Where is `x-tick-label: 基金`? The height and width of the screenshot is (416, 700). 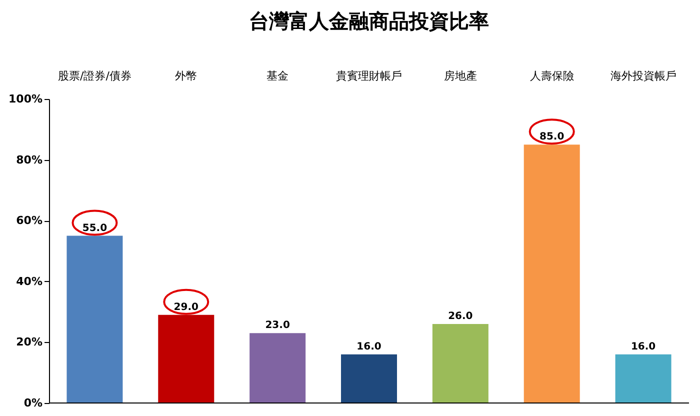 x-tick-label: 基金 is located at coordinates (277, 76).